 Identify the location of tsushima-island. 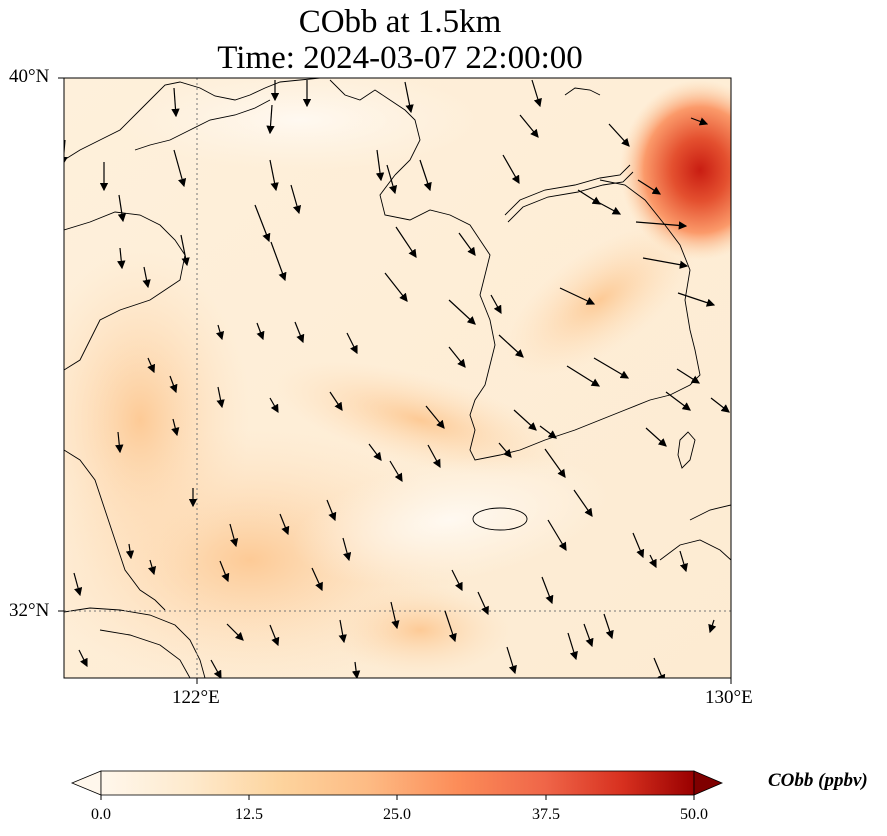
(686, 450).